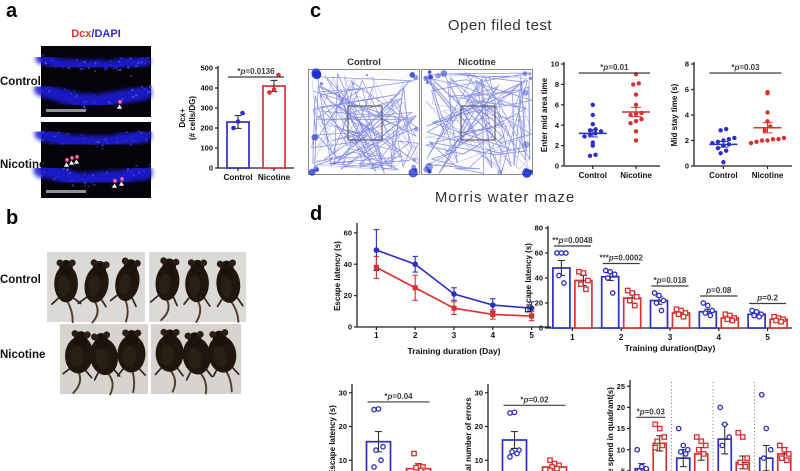 This screenshot has width=800, height=471. What do you see at coordinates (192, 118) in the screenshot?
I see `svg-text: (# cells/DG)` at bounding box center [192, 118].